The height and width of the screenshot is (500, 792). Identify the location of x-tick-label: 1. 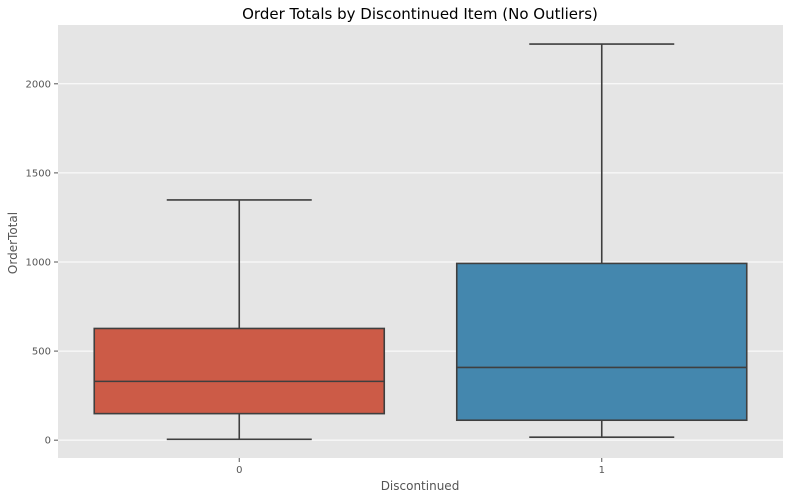
(602, 470).